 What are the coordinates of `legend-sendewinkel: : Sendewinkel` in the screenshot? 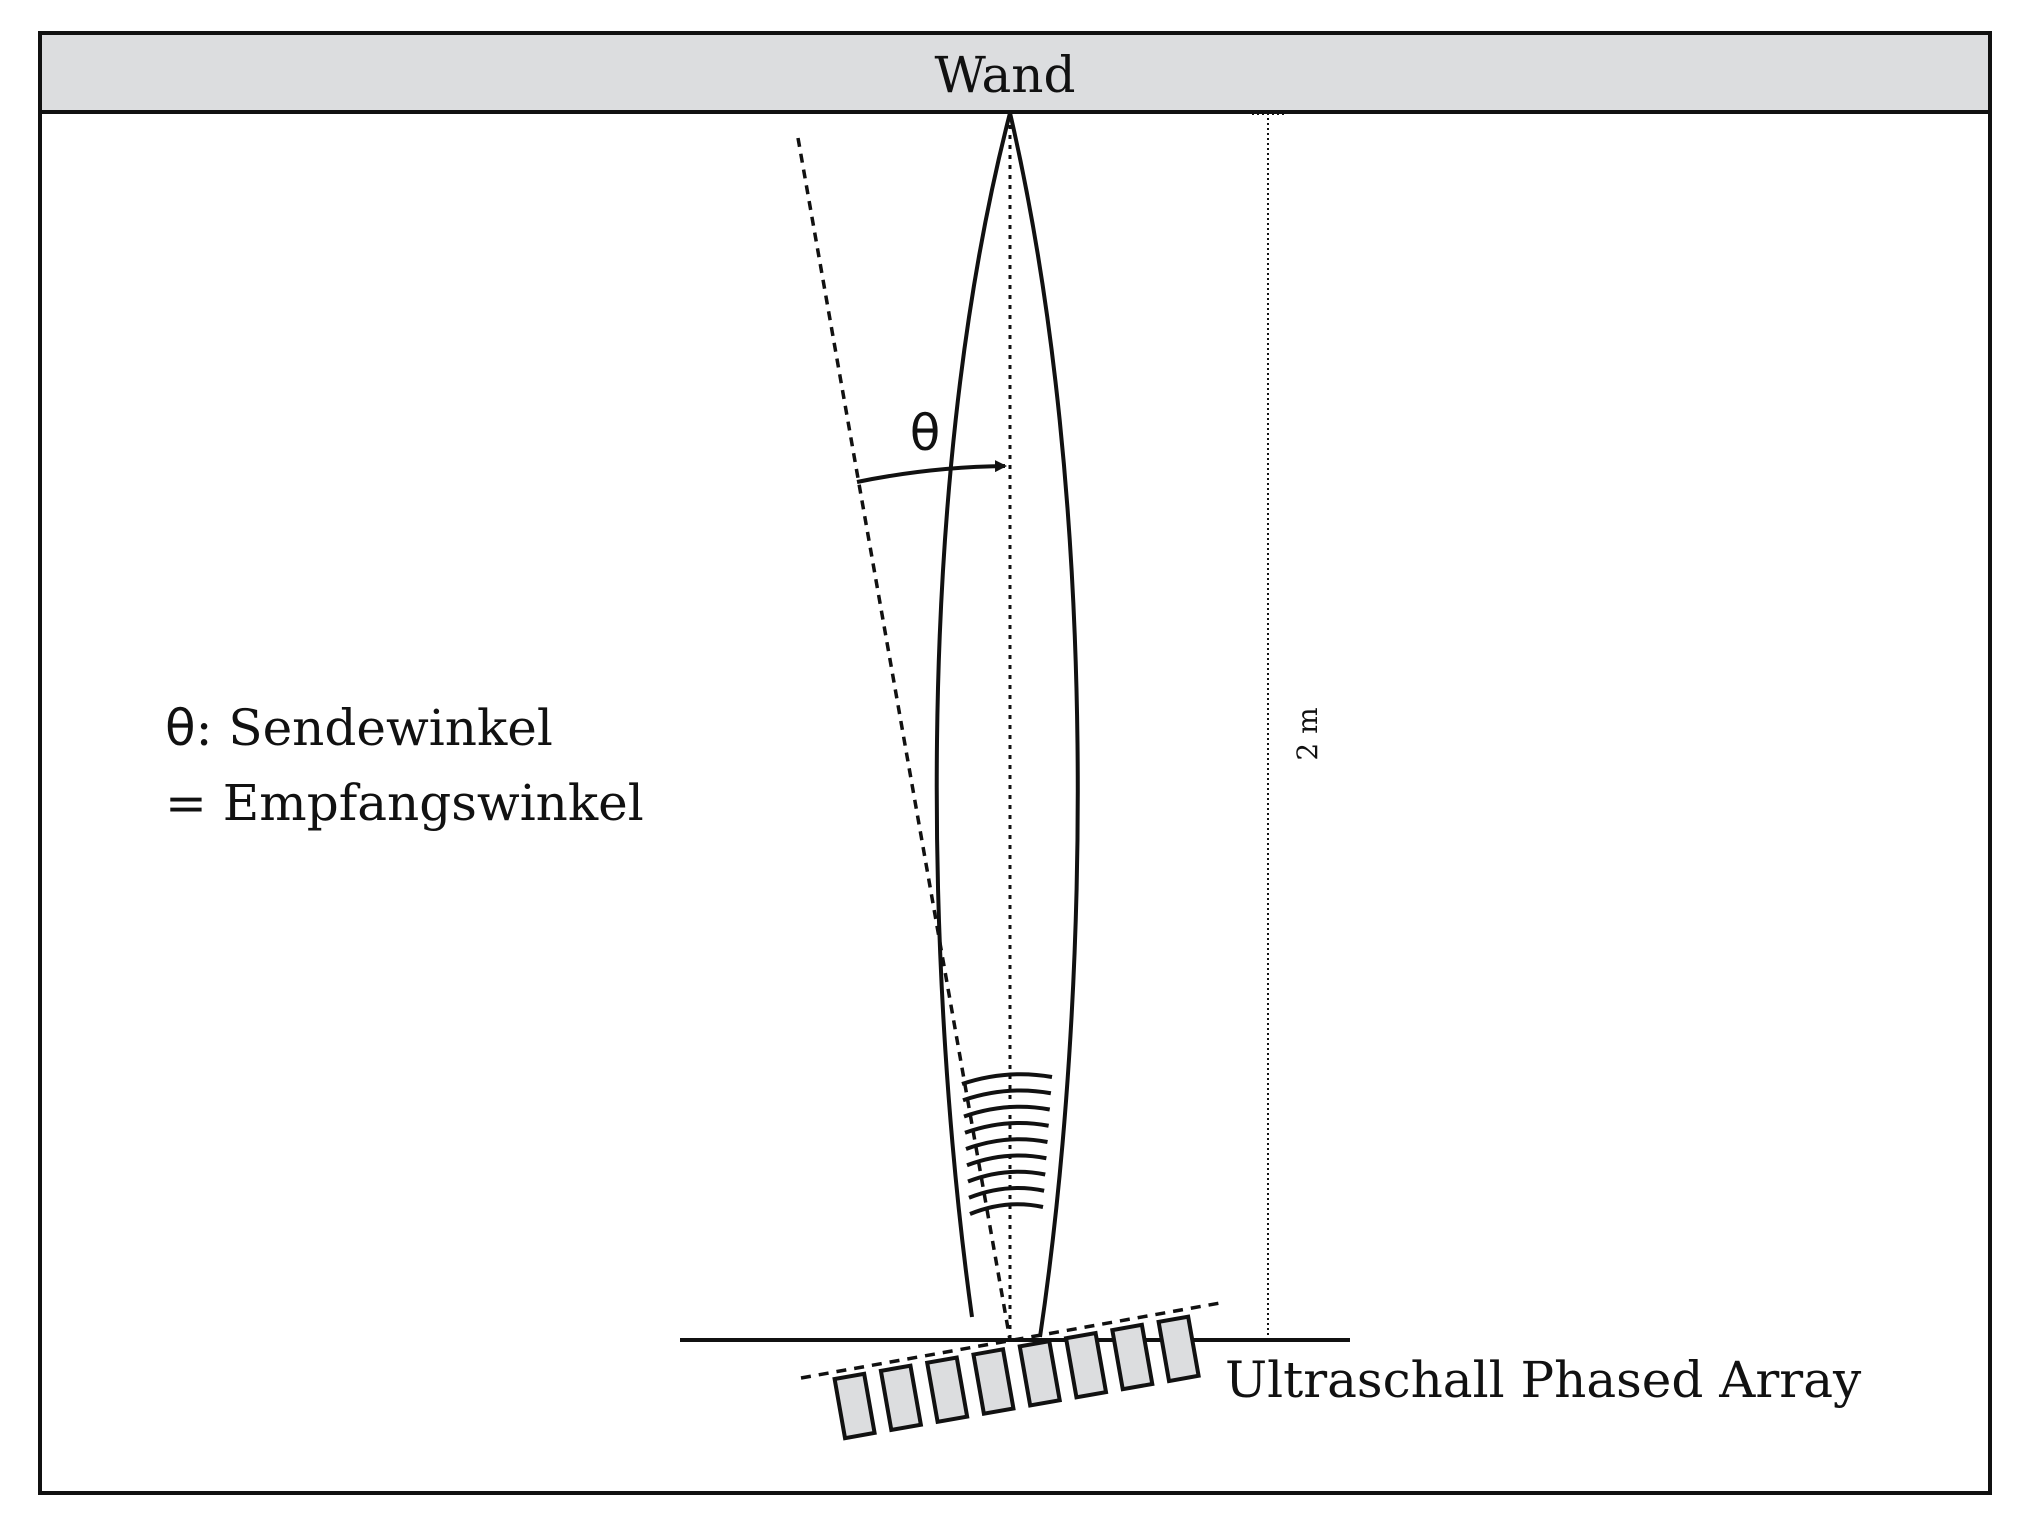 It's located at (374, 728).